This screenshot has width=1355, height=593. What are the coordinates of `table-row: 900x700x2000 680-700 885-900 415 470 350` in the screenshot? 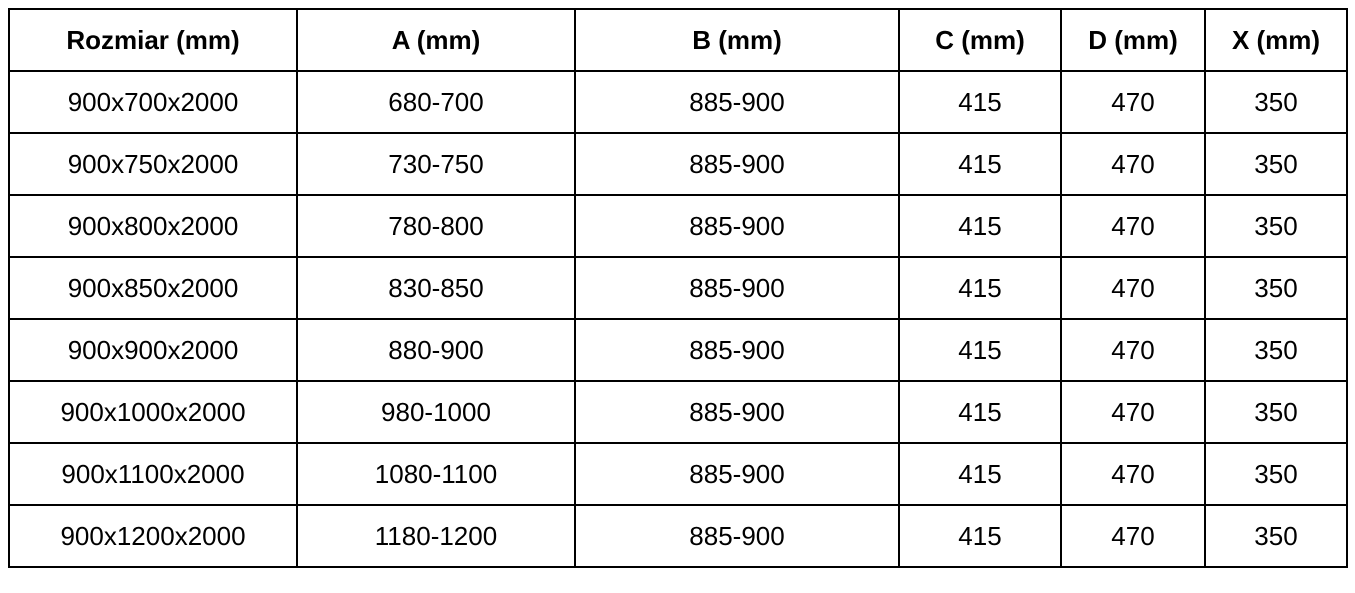 It's located at (678, 102).